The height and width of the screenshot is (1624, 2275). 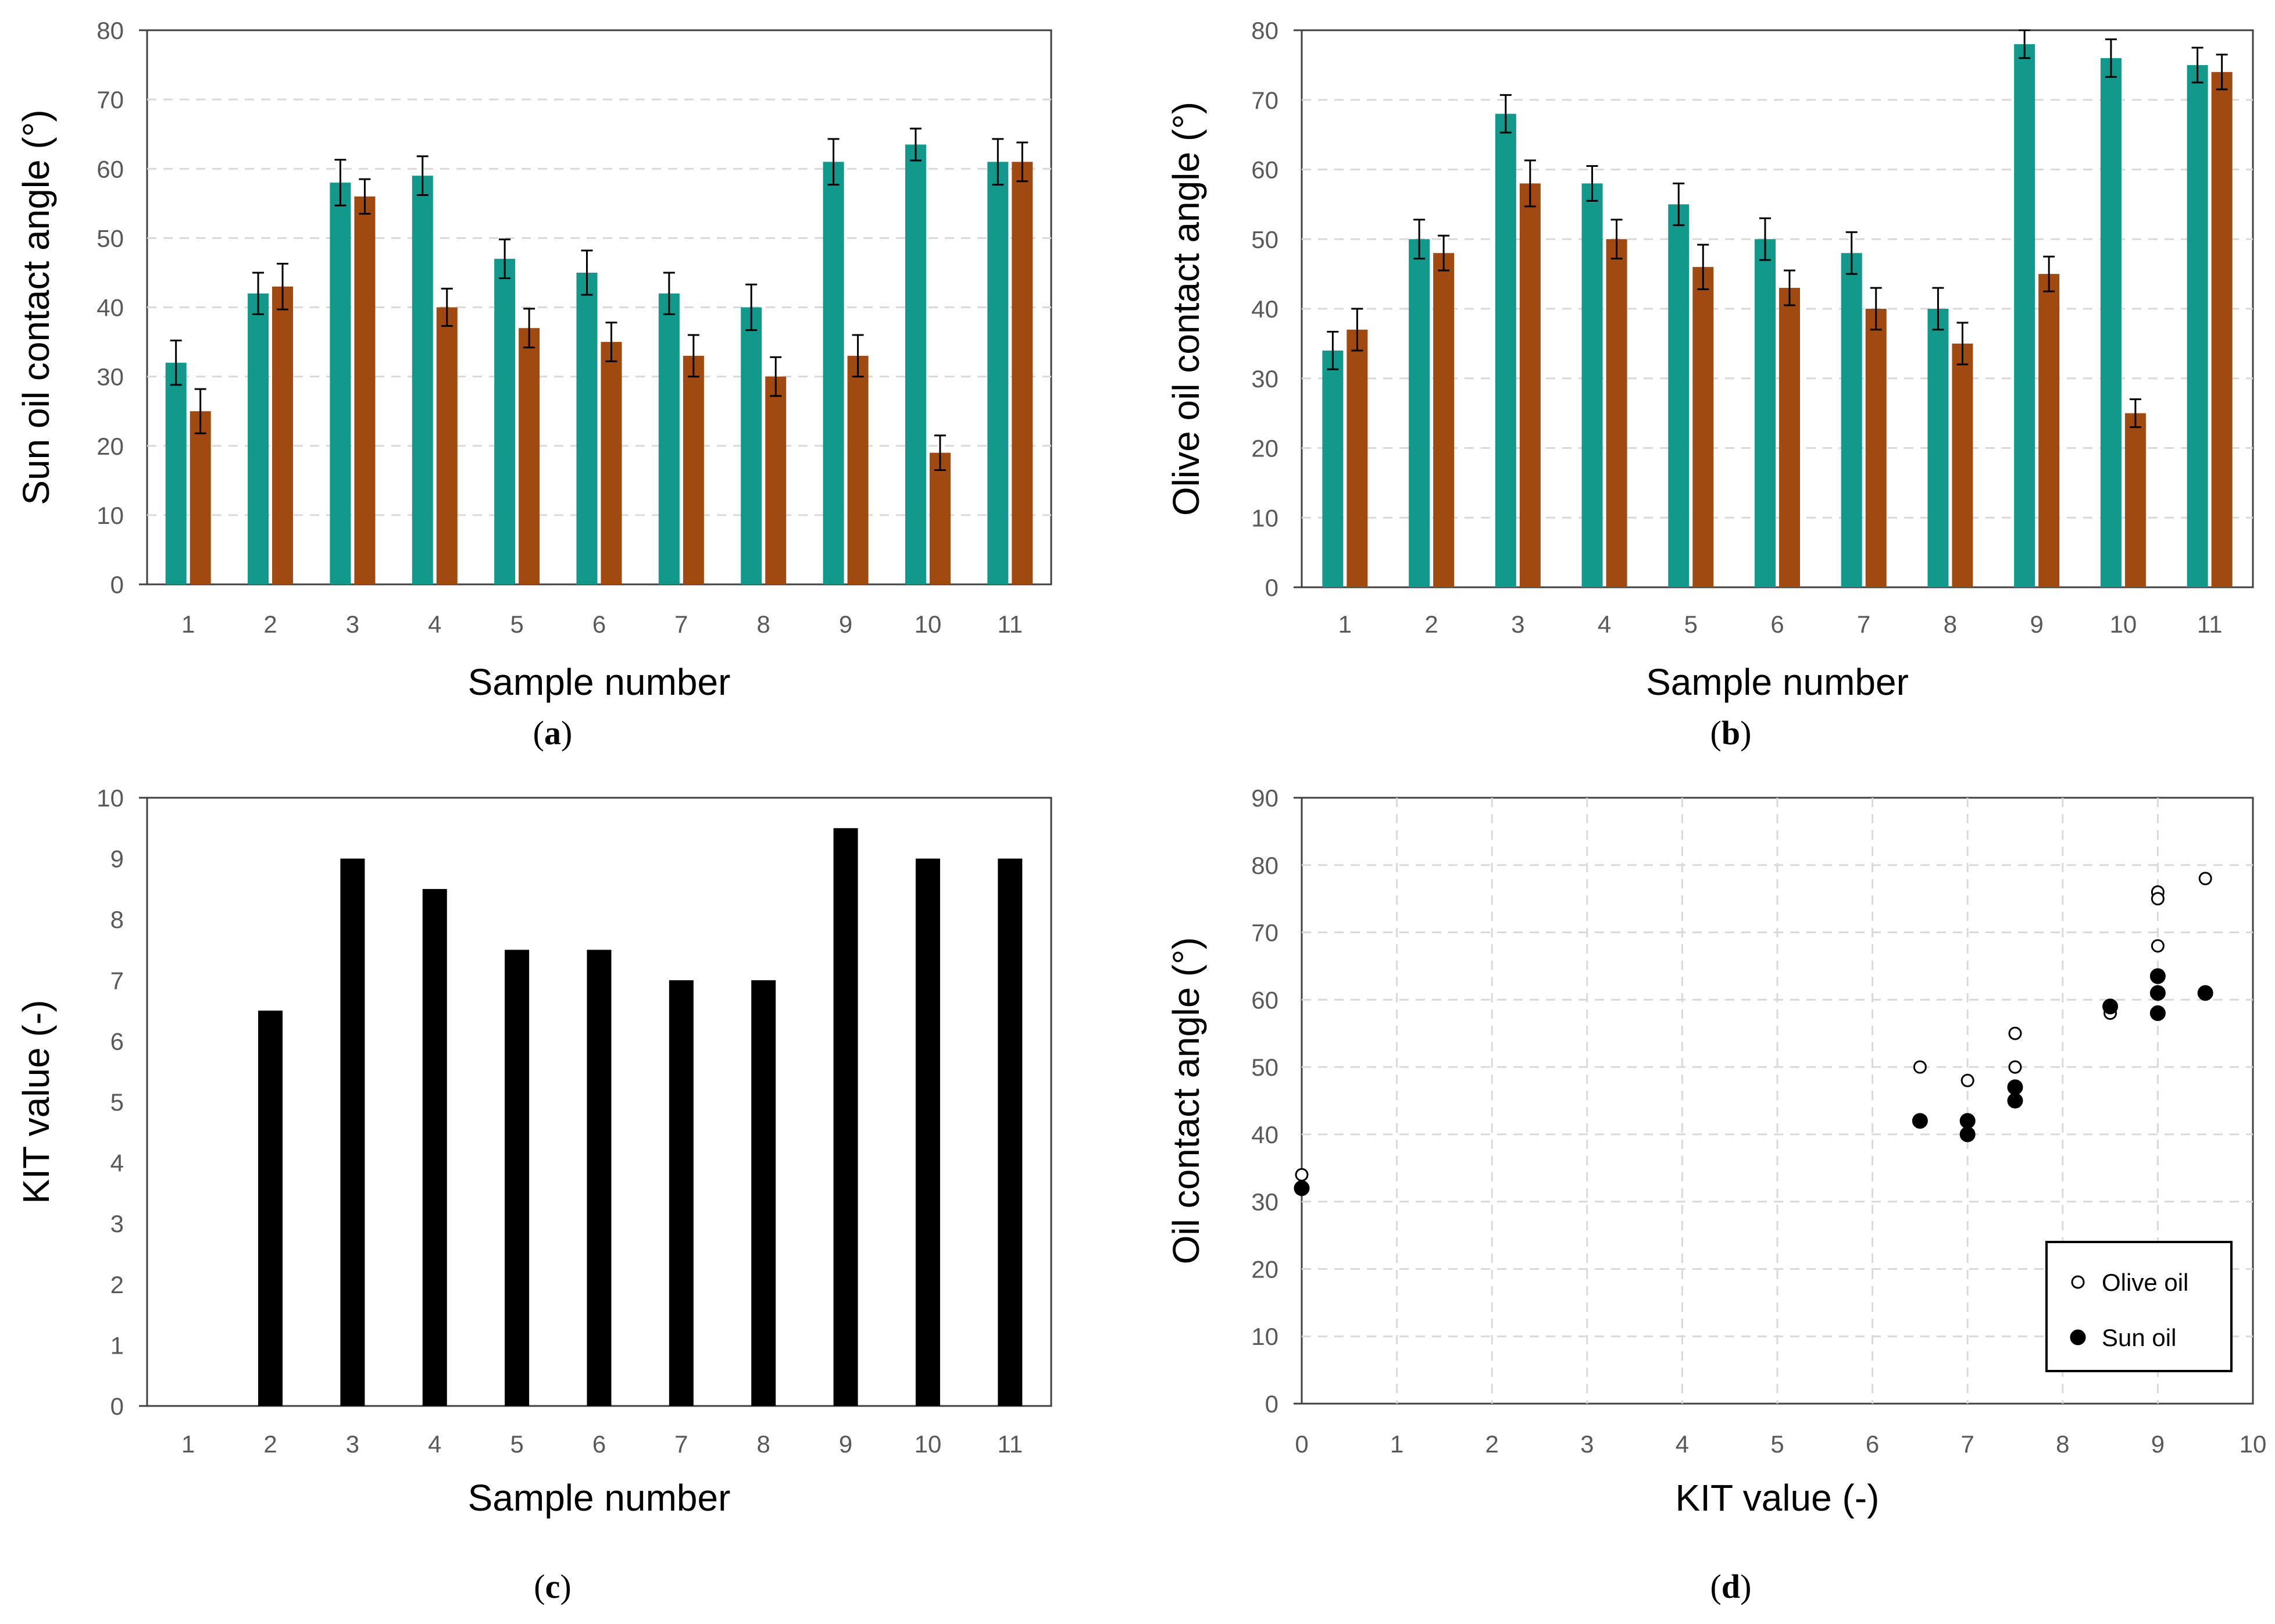 I want to click on y-tick-label: 1, so click(x=117, y=1345).